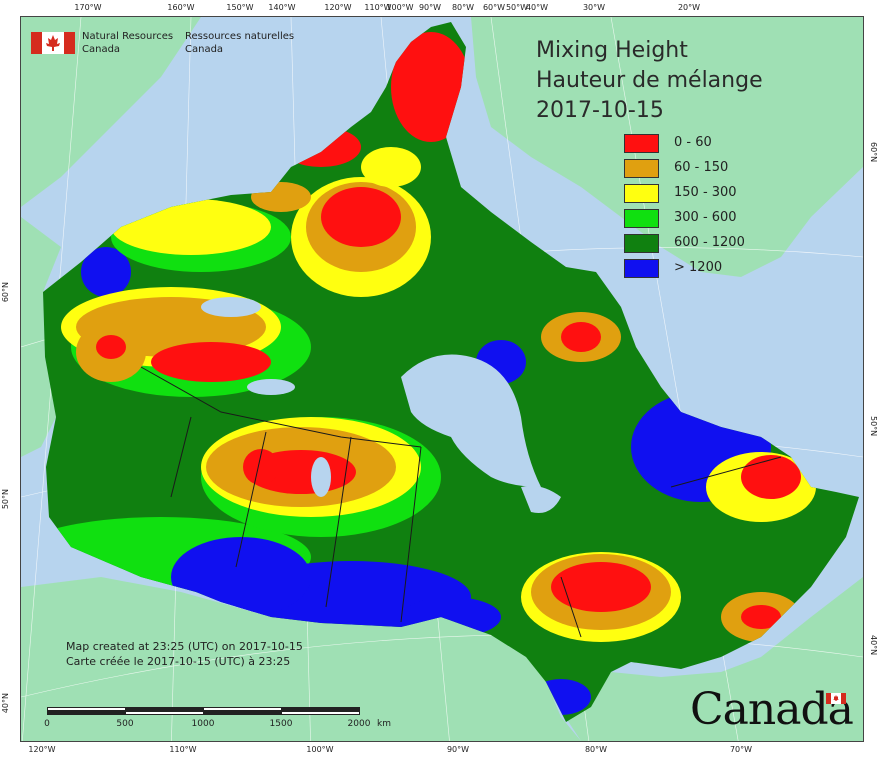 This screenshot has width=880, height=760. What do you see at coordinates (41, 337) in the screenshot?
I see `alaska-land` at bounding box center [41, 337].